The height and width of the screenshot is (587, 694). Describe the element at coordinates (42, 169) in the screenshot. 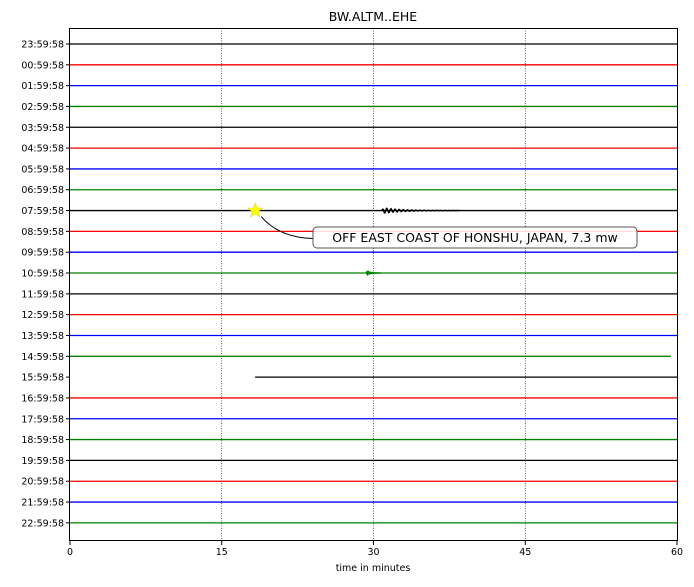

I see `row-label-6: 05:59:58` at that location.